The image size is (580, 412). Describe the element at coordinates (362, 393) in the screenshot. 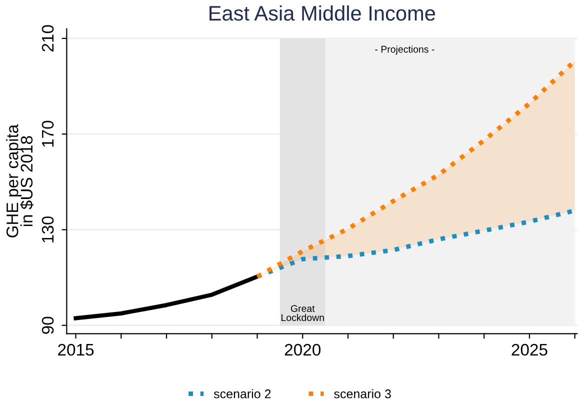

I see `legend-label: scenario 3` at that location.